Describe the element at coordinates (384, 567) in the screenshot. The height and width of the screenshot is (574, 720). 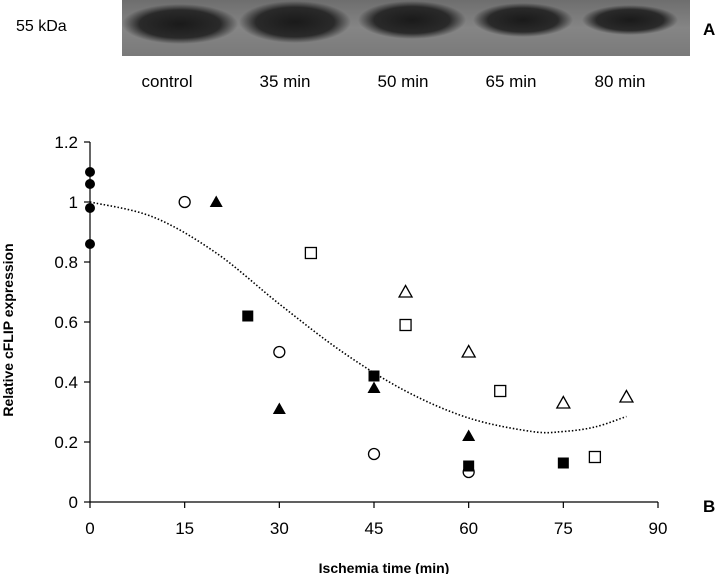
I see `x-axis-title: Ischemia time (min)` at that location.